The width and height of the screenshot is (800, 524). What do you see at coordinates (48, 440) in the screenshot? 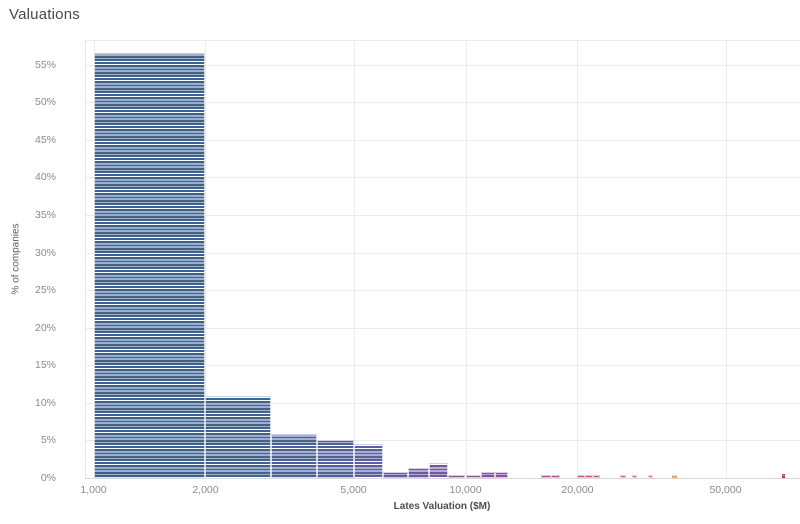
I see `y-tick-label: 5%` at bounding box center [48, 440].